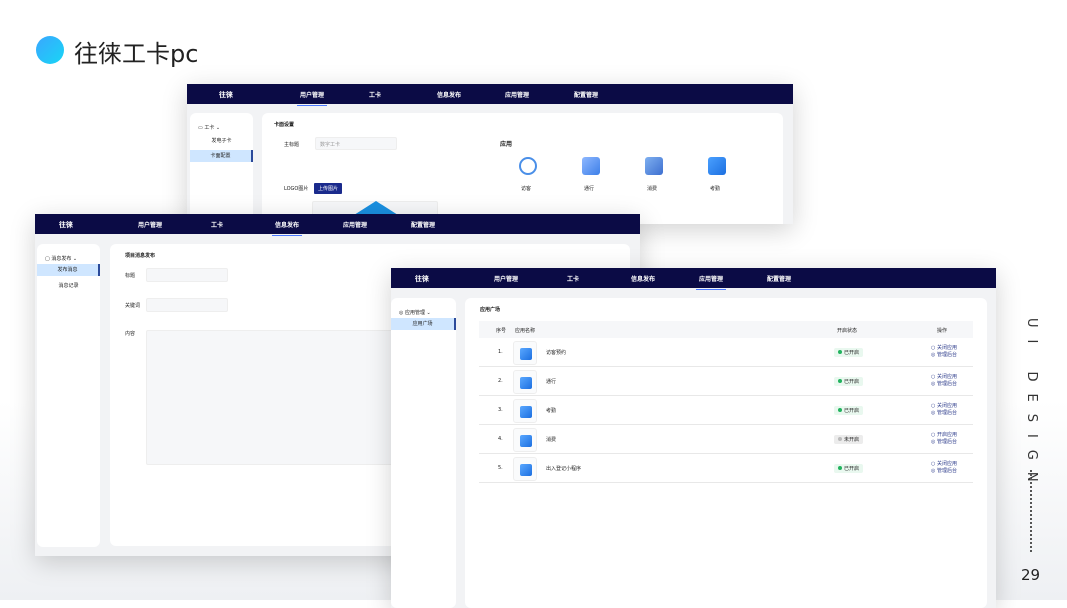 Image resolution: width=1067 pixels, height=608 pixels. I want to click on col-no: 序号, so click(501, 331).